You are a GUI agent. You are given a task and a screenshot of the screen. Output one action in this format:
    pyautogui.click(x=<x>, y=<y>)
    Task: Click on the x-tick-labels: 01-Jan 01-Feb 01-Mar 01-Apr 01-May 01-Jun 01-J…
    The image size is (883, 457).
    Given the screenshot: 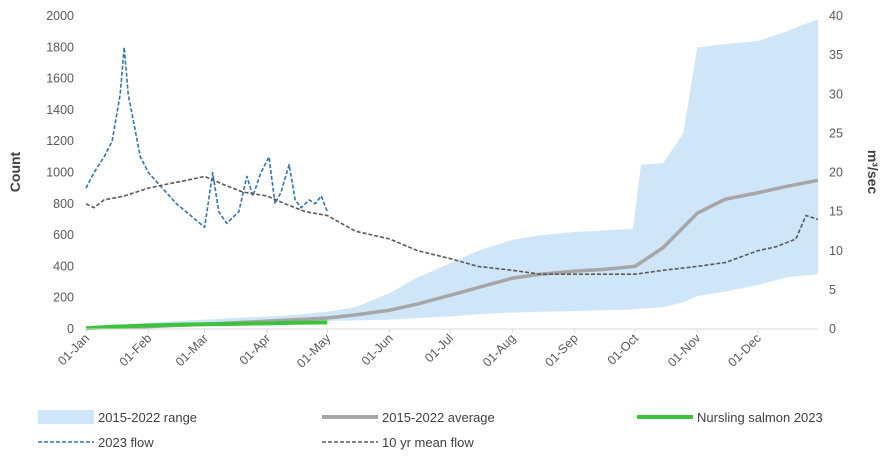 What is the action you would take?
    pyautogui.click(x=409, y=350)
    